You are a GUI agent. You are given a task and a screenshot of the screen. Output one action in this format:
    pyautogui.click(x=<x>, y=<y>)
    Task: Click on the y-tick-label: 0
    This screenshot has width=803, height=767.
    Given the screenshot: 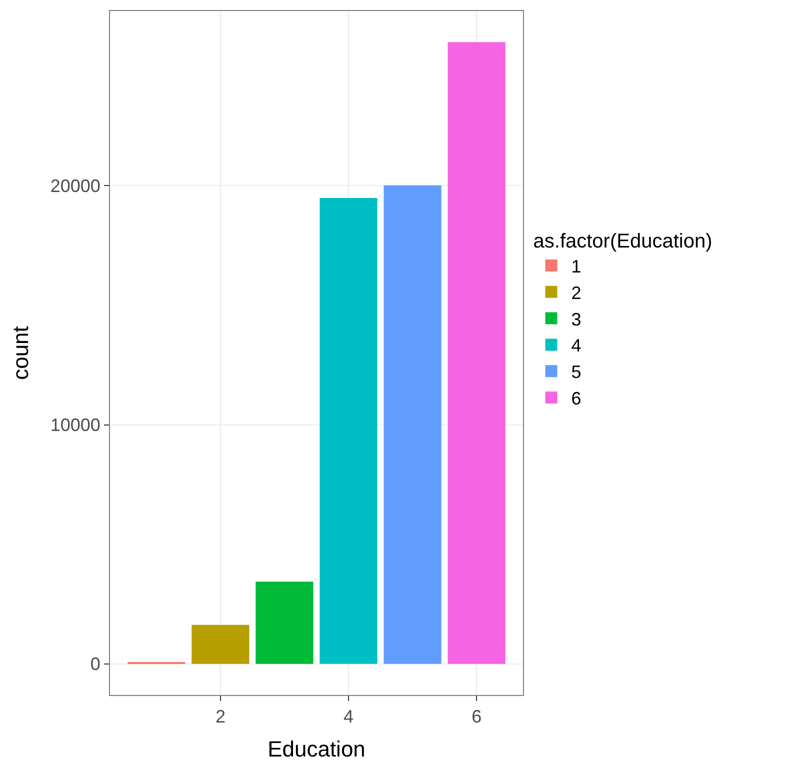 What is the action you would take?
    pyautogui.click(x=95, y=664)
    